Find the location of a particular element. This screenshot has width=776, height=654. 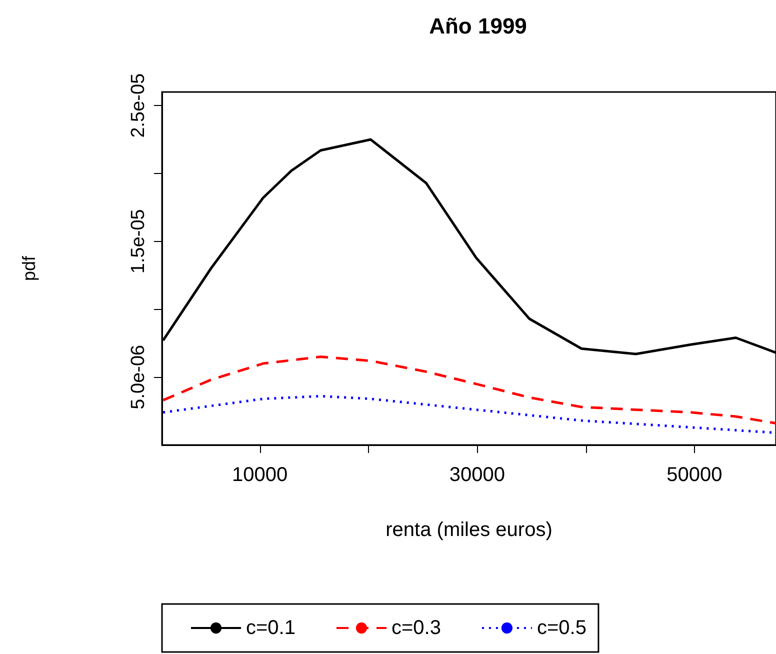

y-axis-title: pdf is located at coordinates (29, 268).